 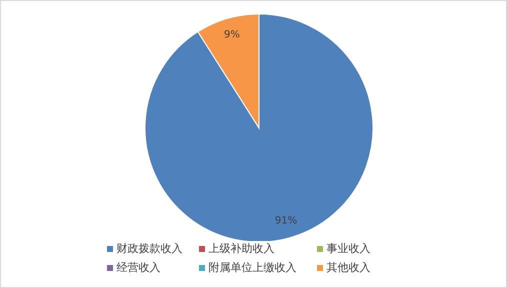 What do you see at coordinates (232, 34) in the screenshot?
I see `data-label: 9%` at bounding box center [232, 34].